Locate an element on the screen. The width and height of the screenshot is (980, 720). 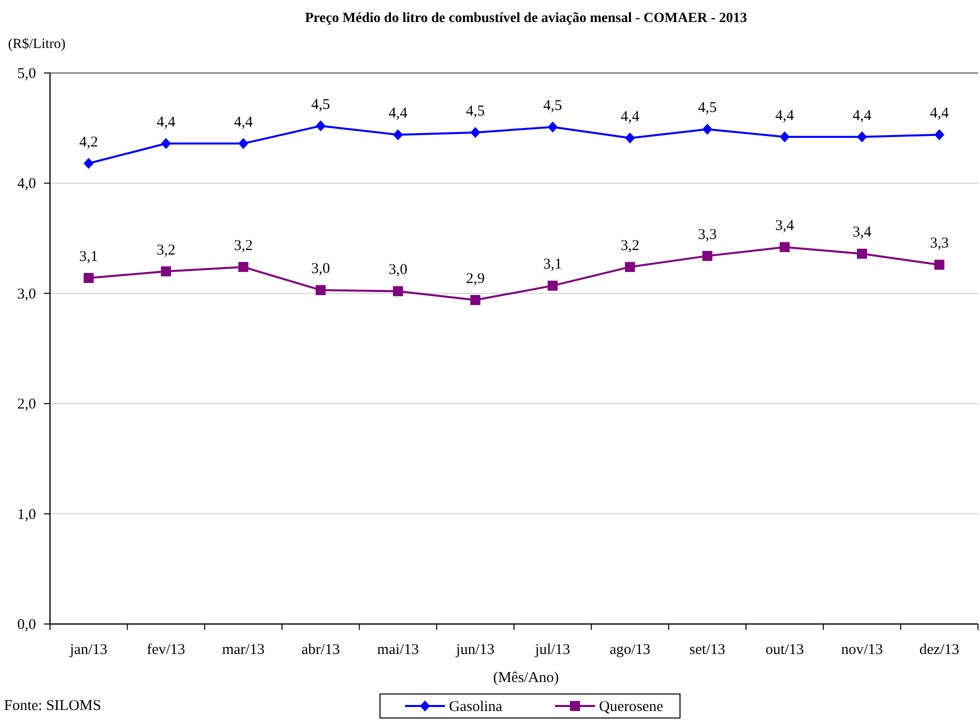
source-note: Fonte: SILOMS is located at coordinates (53, 706).